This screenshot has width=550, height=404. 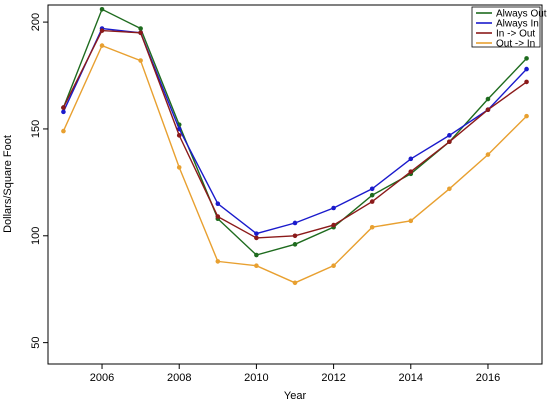 I want to click on legend-label: Out -> In, so click(x=515, y=44).